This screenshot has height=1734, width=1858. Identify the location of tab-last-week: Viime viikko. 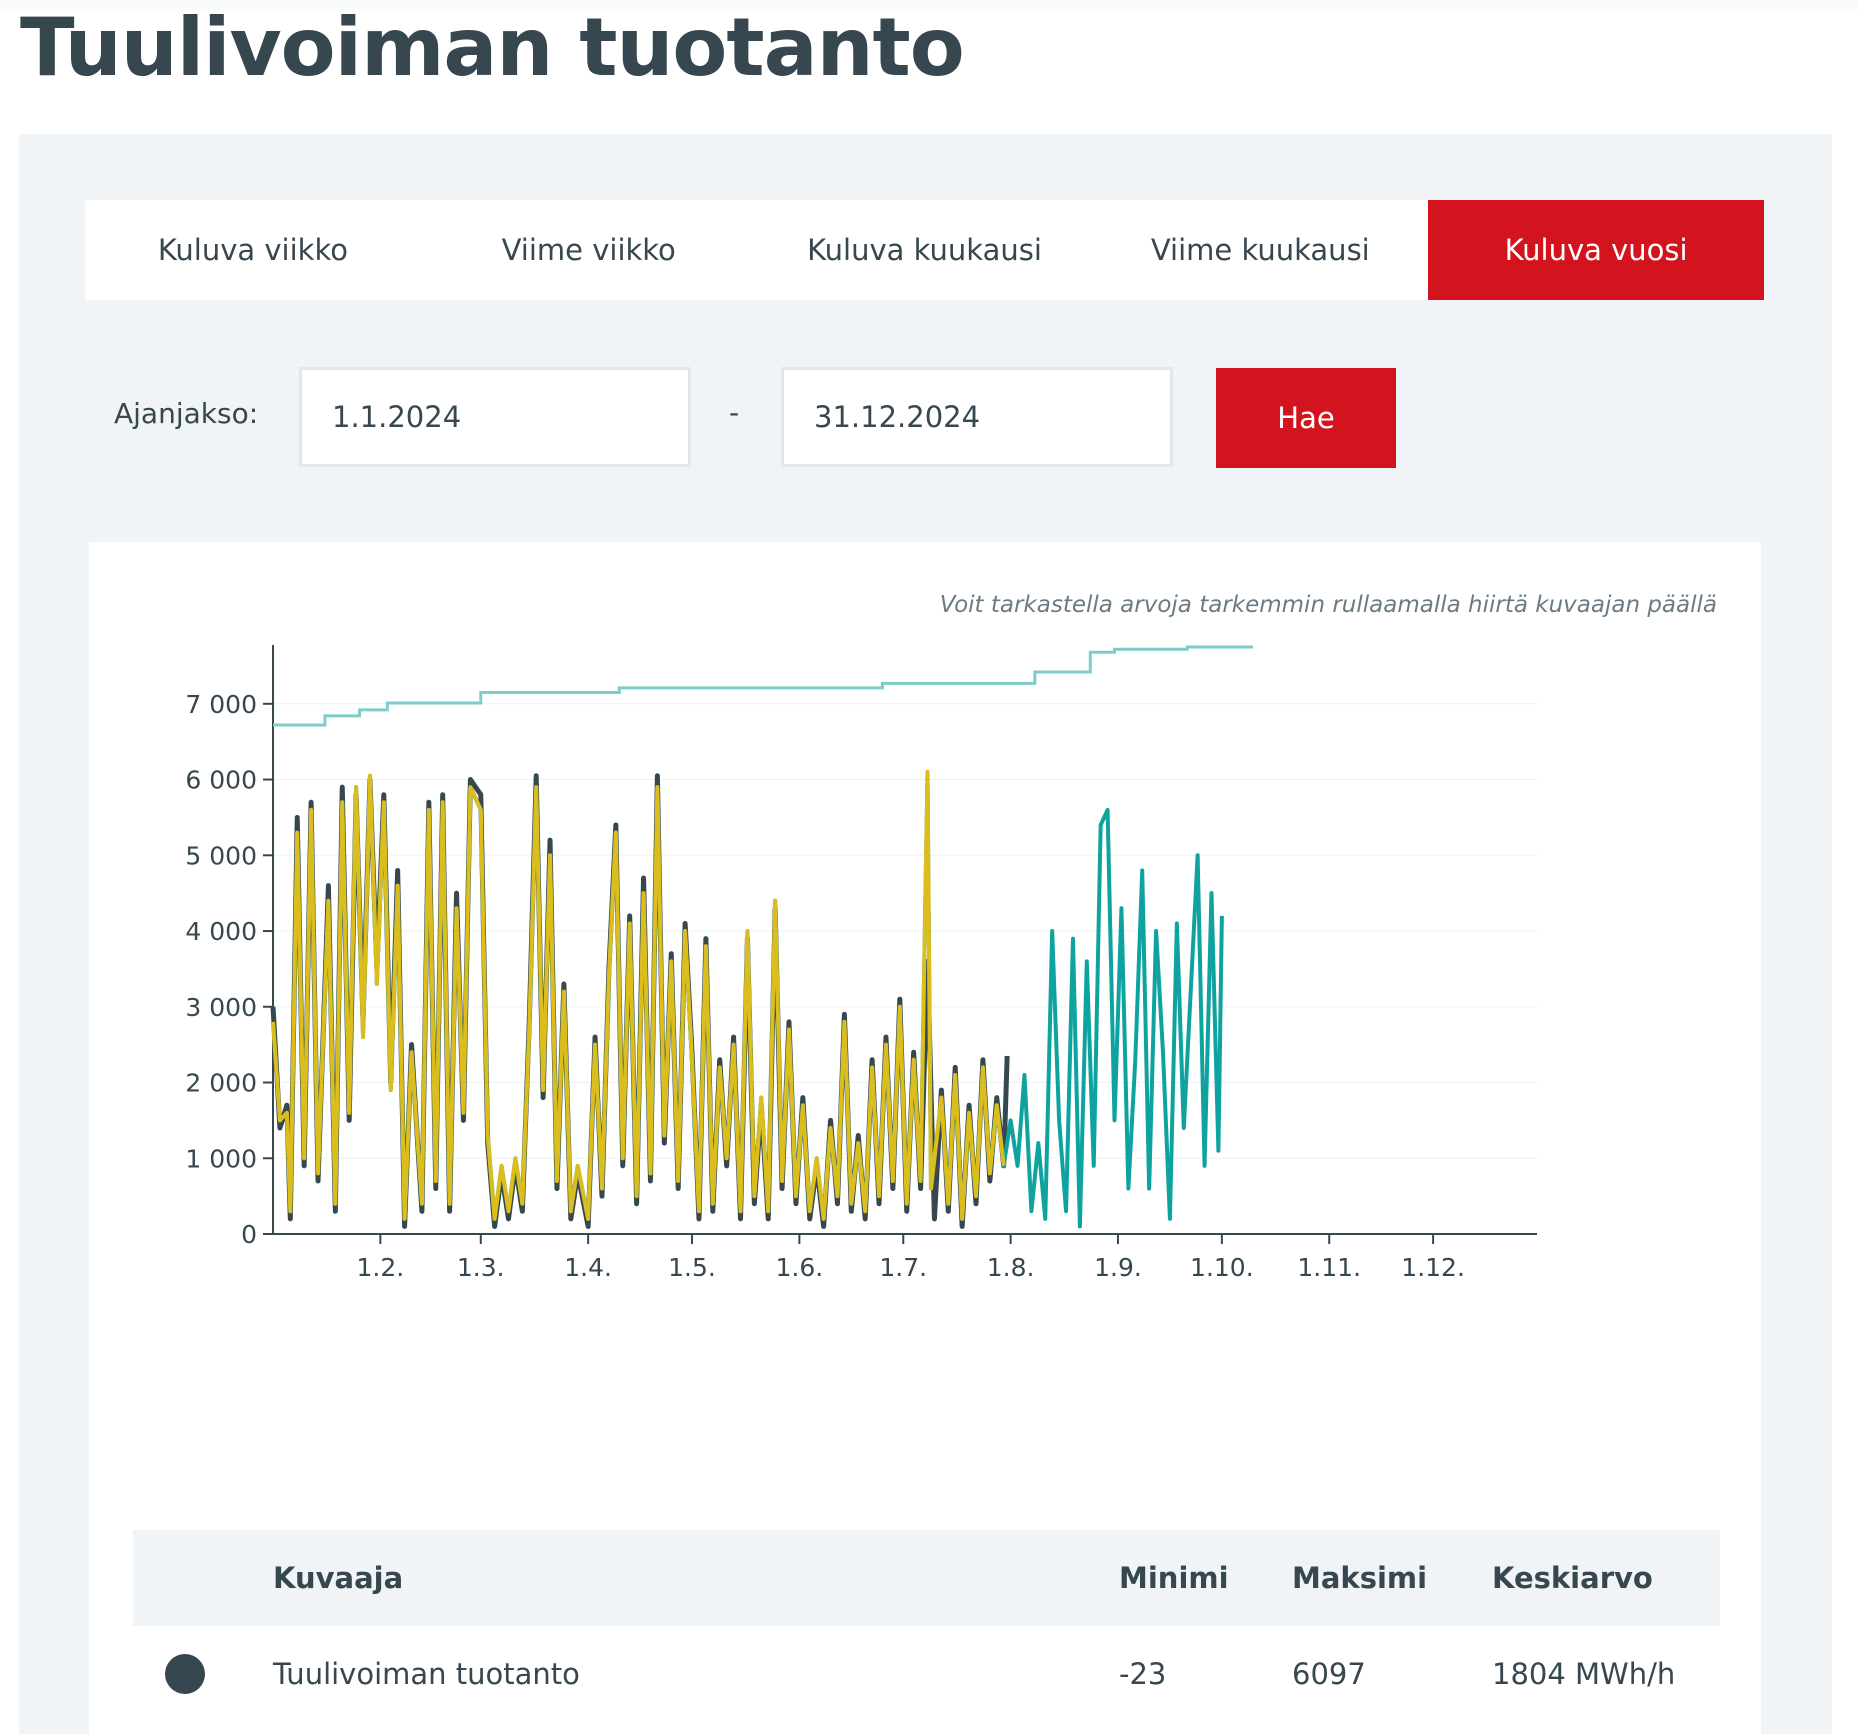
(588, 250).